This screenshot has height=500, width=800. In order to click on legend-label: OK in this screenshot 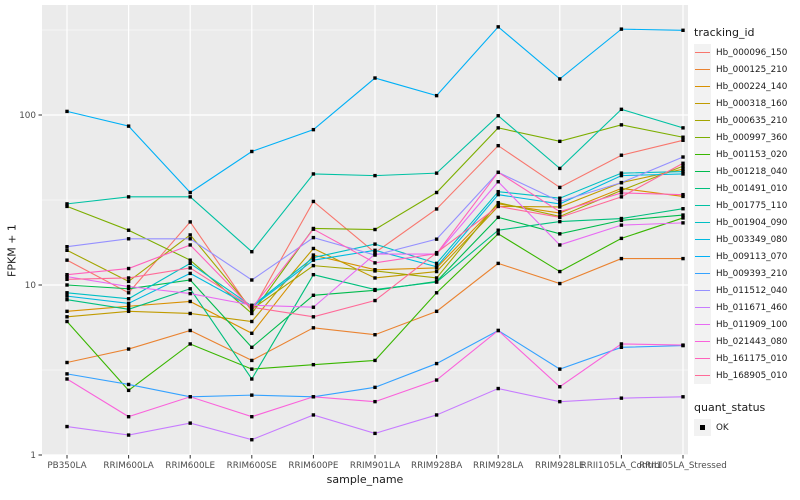, I will do `click(722, 427)`.